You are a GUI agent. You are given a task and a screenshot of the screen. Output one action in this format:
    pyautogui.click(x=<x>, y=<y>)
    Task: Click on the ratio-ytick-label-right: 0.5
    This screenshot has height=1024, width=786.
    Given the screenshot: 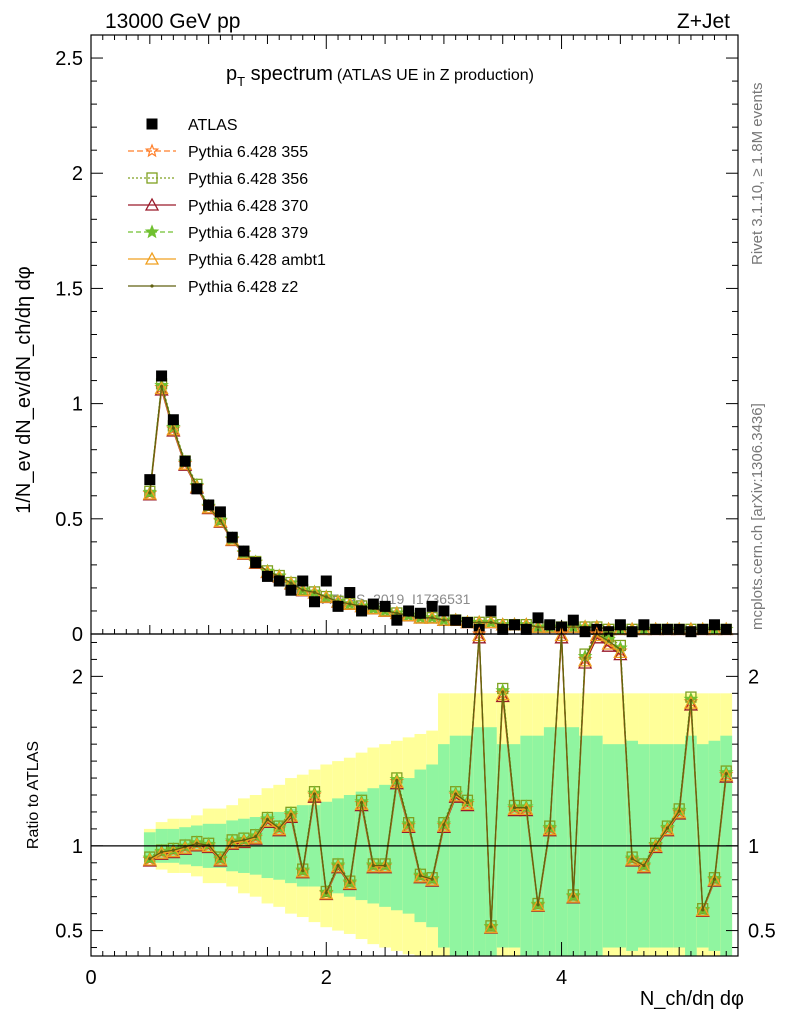 What is the action you would take?
    pyautogui.click(x=762, y=932)
    